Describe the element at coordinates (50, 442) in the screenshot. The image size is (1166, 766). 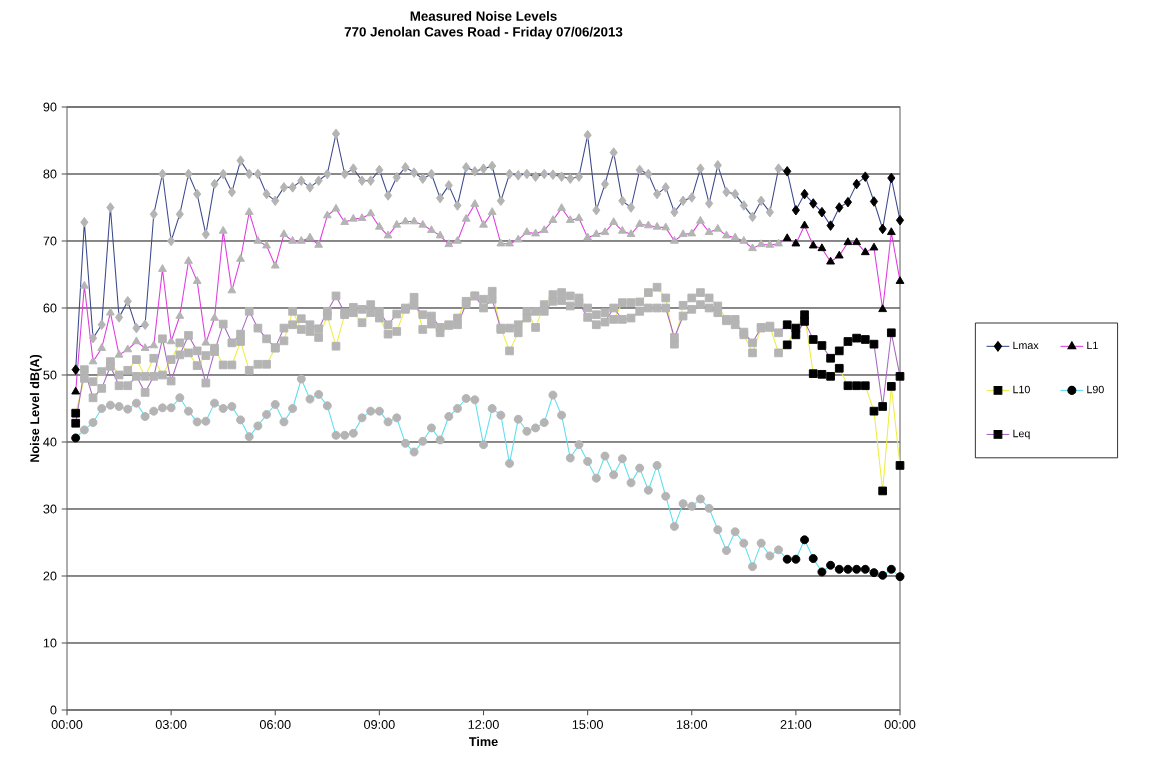
I see `y-tick-label: 40` at that location.